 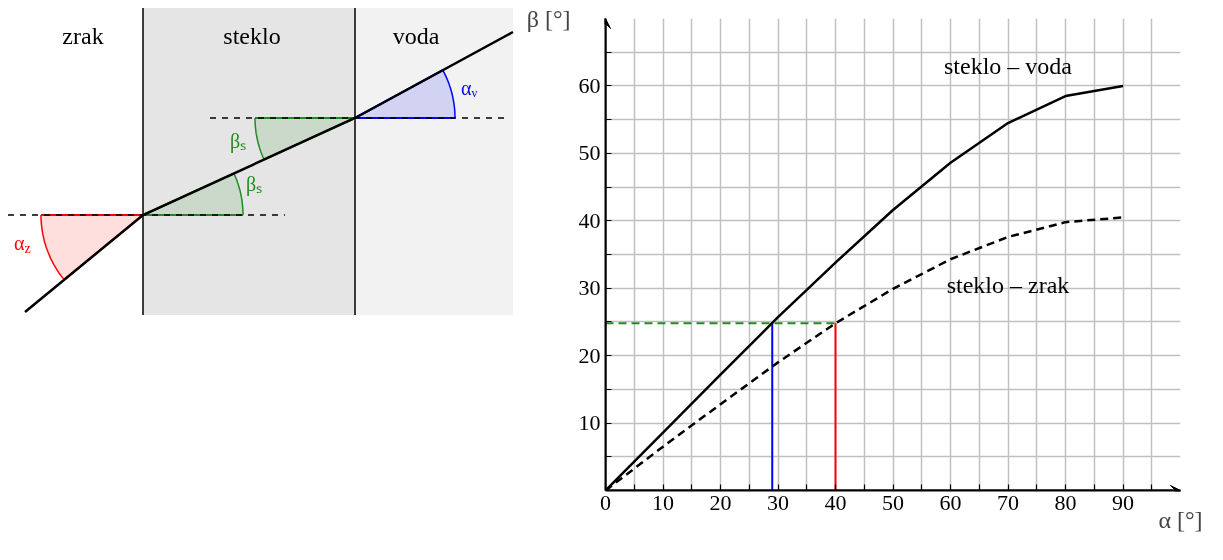 What do you see at coordinates (416, 35) in the screenshot?
I see `text: voda` at bounding box center [416, 35].